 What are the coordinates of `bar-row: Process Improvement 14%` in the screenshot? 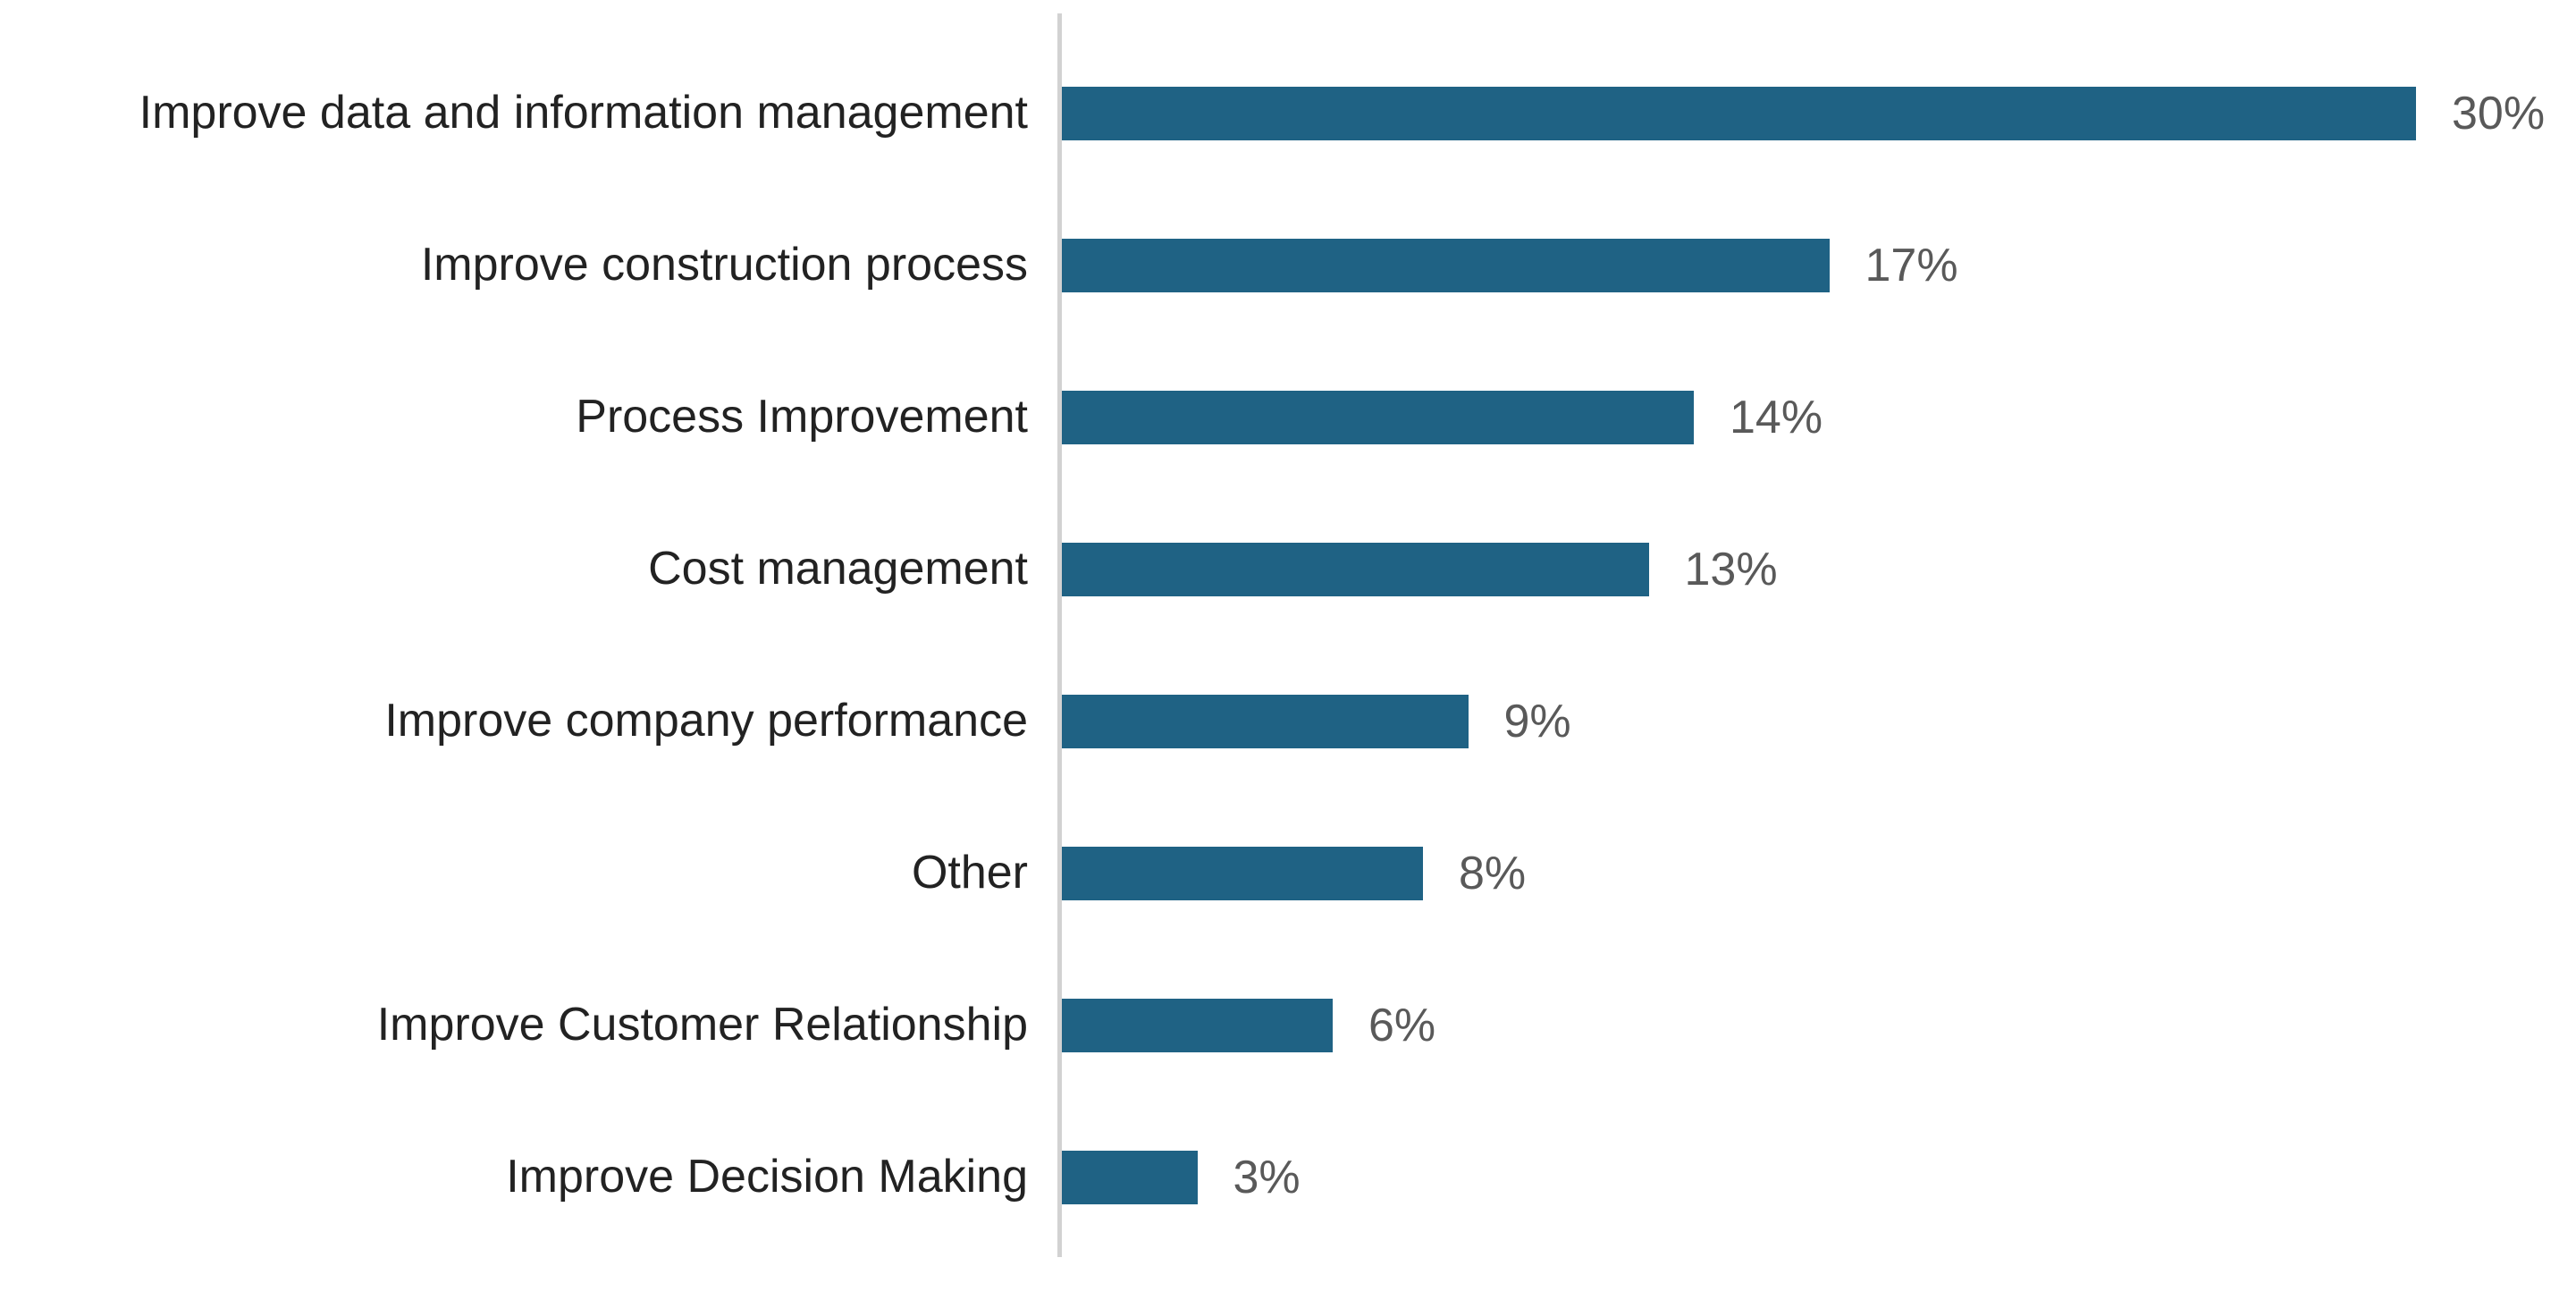 It's located at (1288, 418).